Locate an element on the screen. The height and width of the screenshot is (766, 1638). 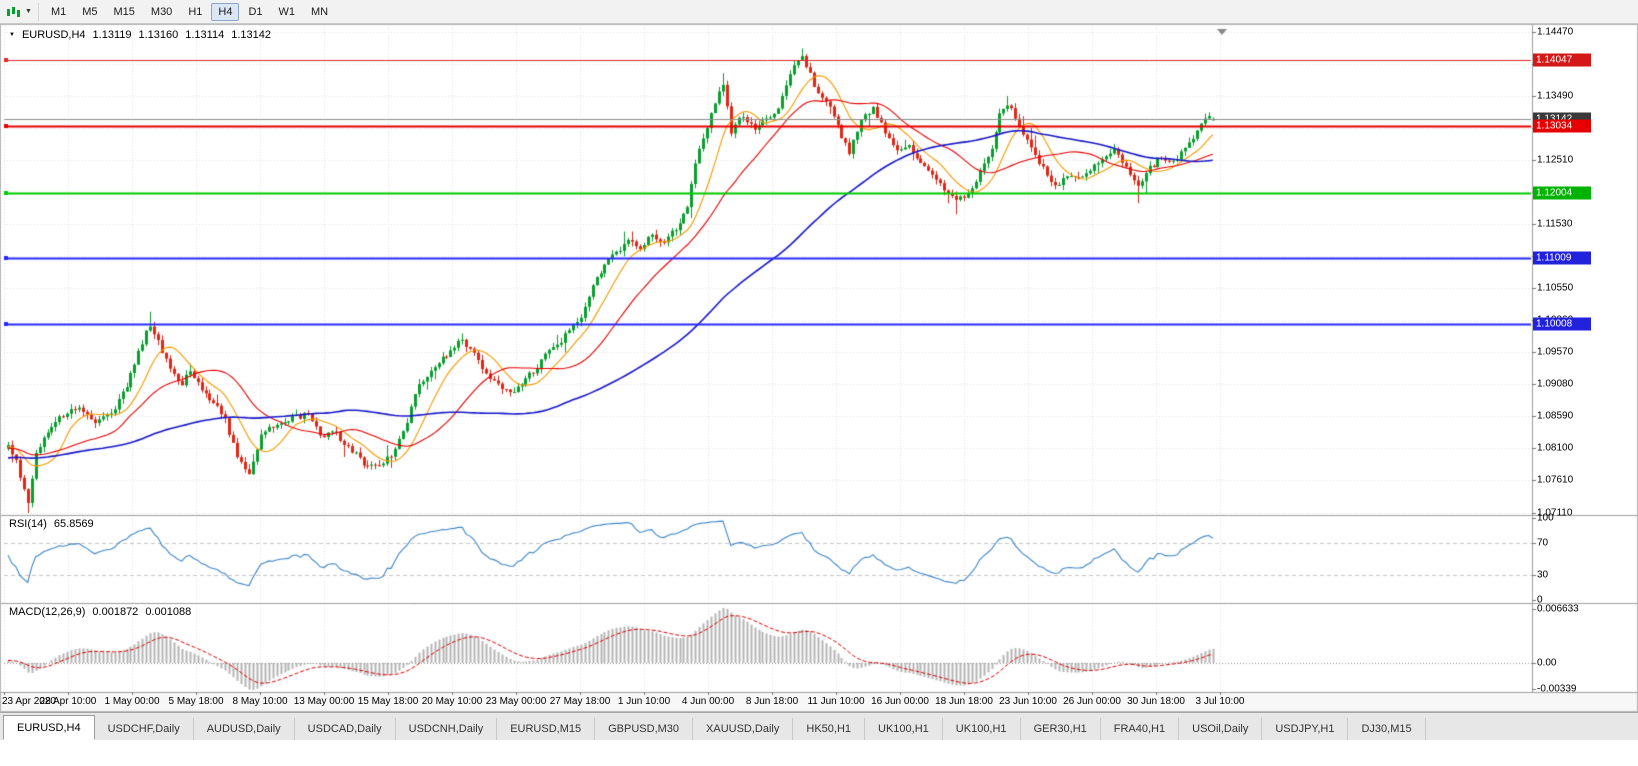
rsi-header: RSI(14) 65.8569 is located at coordinates (51, 524).